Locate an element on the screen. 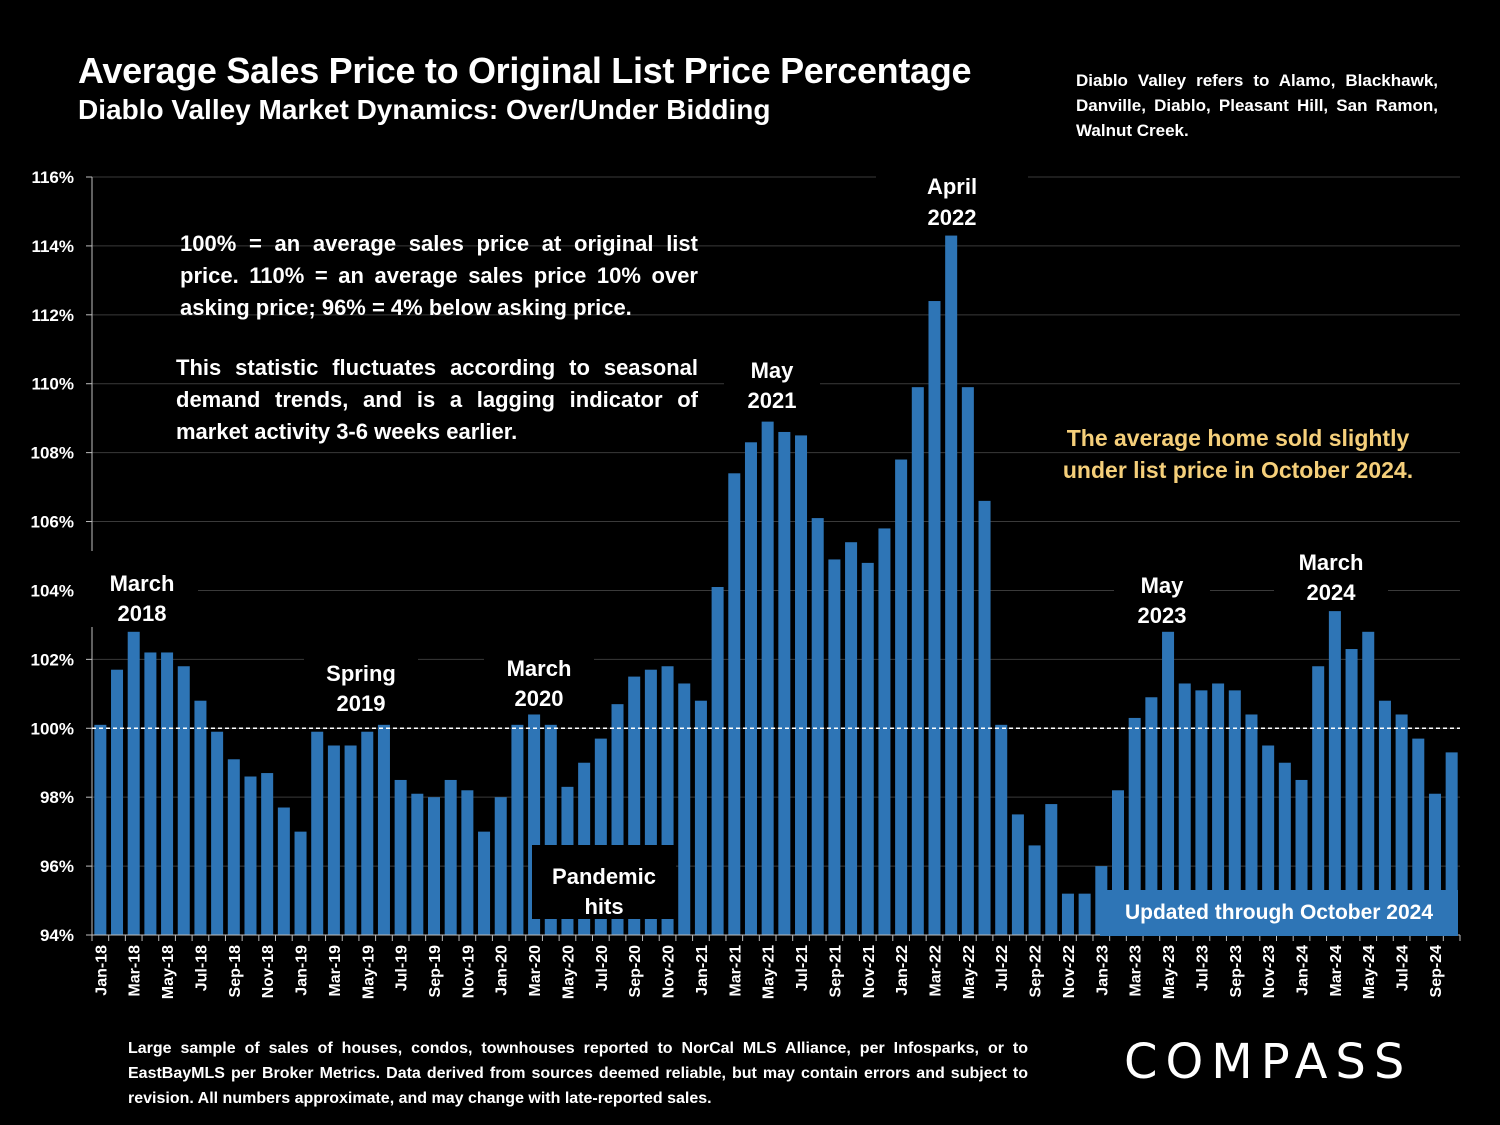 The height and width of the screenshot is (1125, 1500). x-tick-label: Jan-22 is located at coordinates (902, 970).